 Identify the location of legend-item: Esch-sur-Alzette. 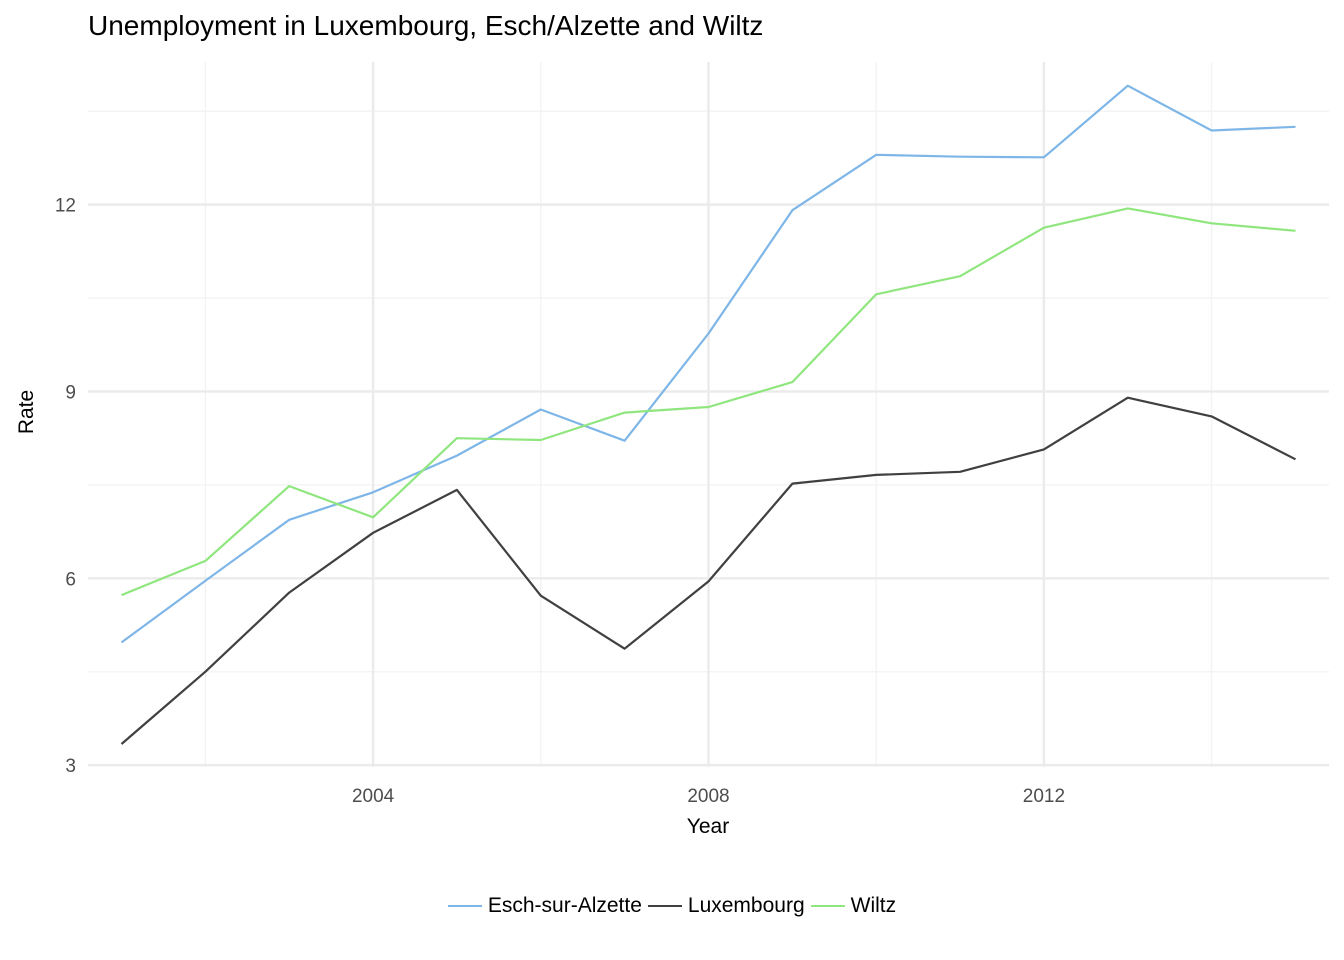
(544, 906).